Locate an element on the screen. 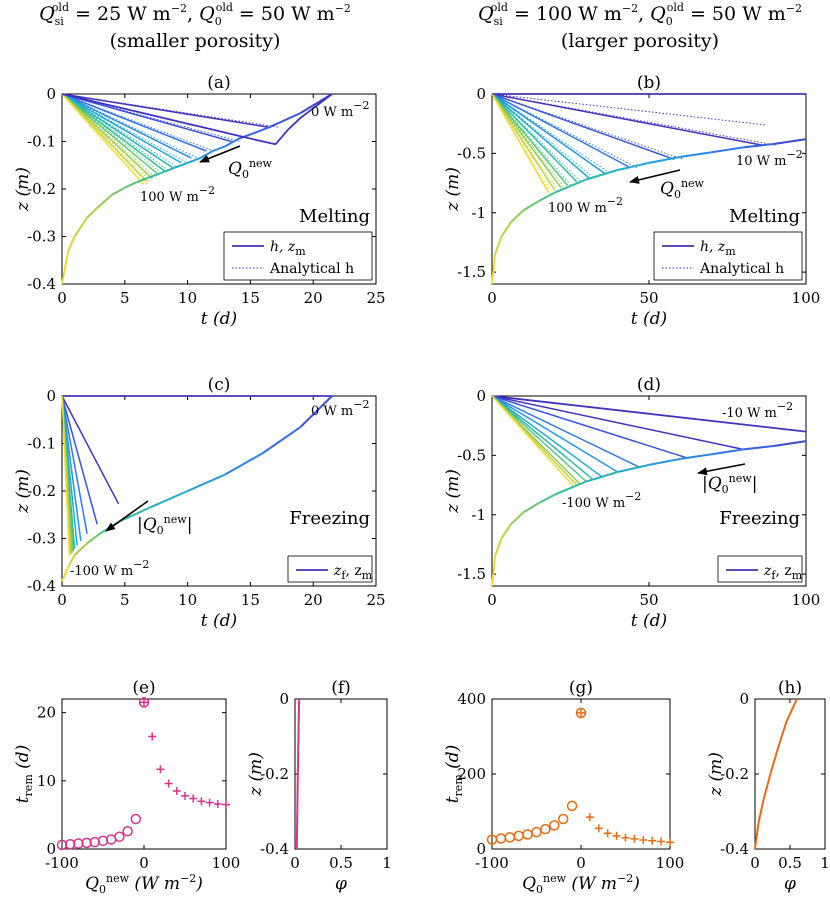 The height and width of the screenshot is (898, 830). panel-title: (h) is located at coordinates (790, 688).